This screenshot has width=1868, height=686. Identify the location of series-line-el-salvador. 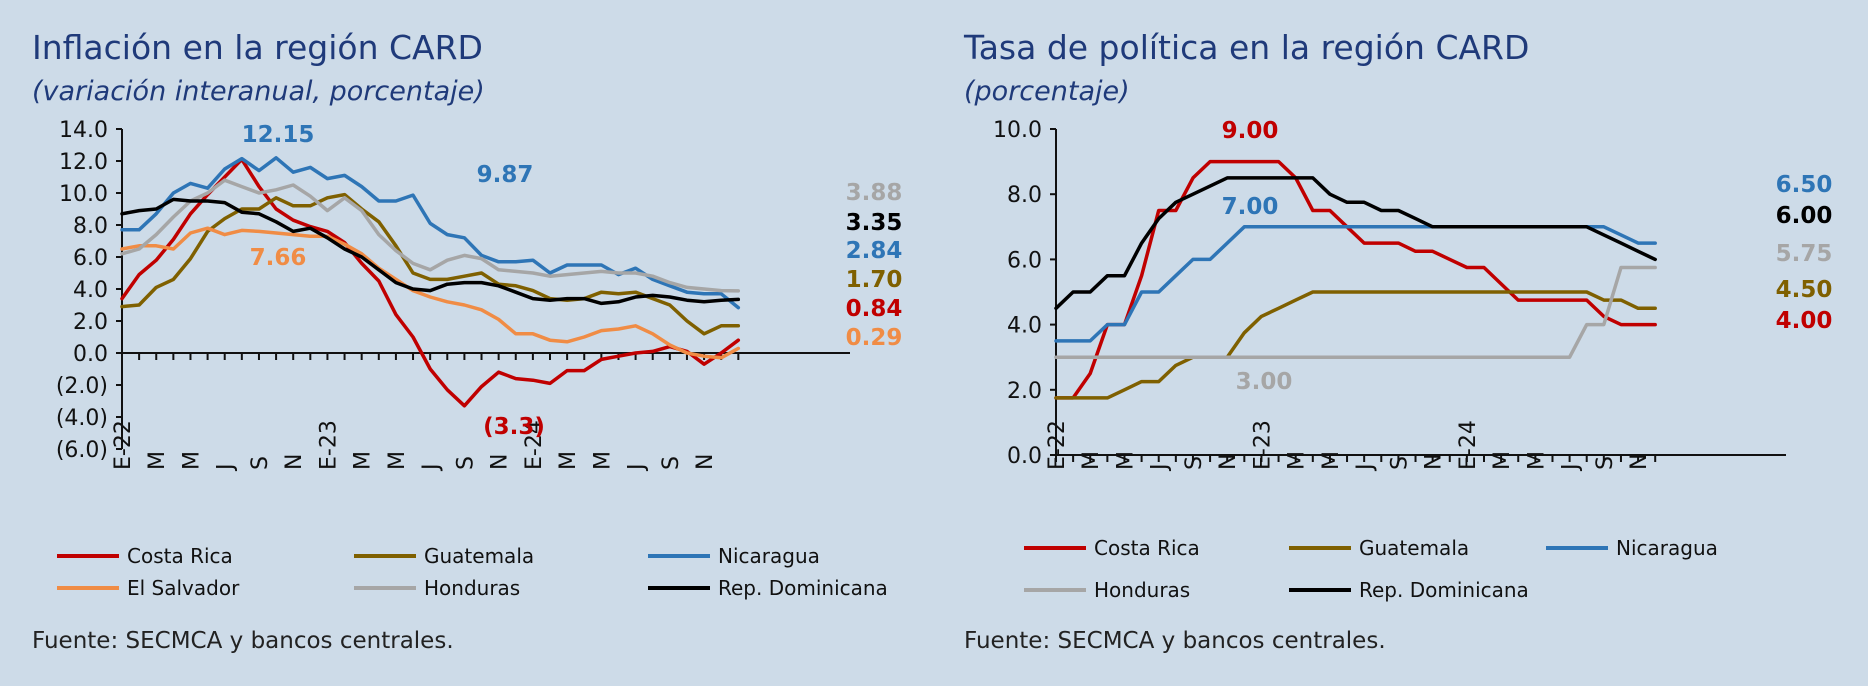
(430, 293).